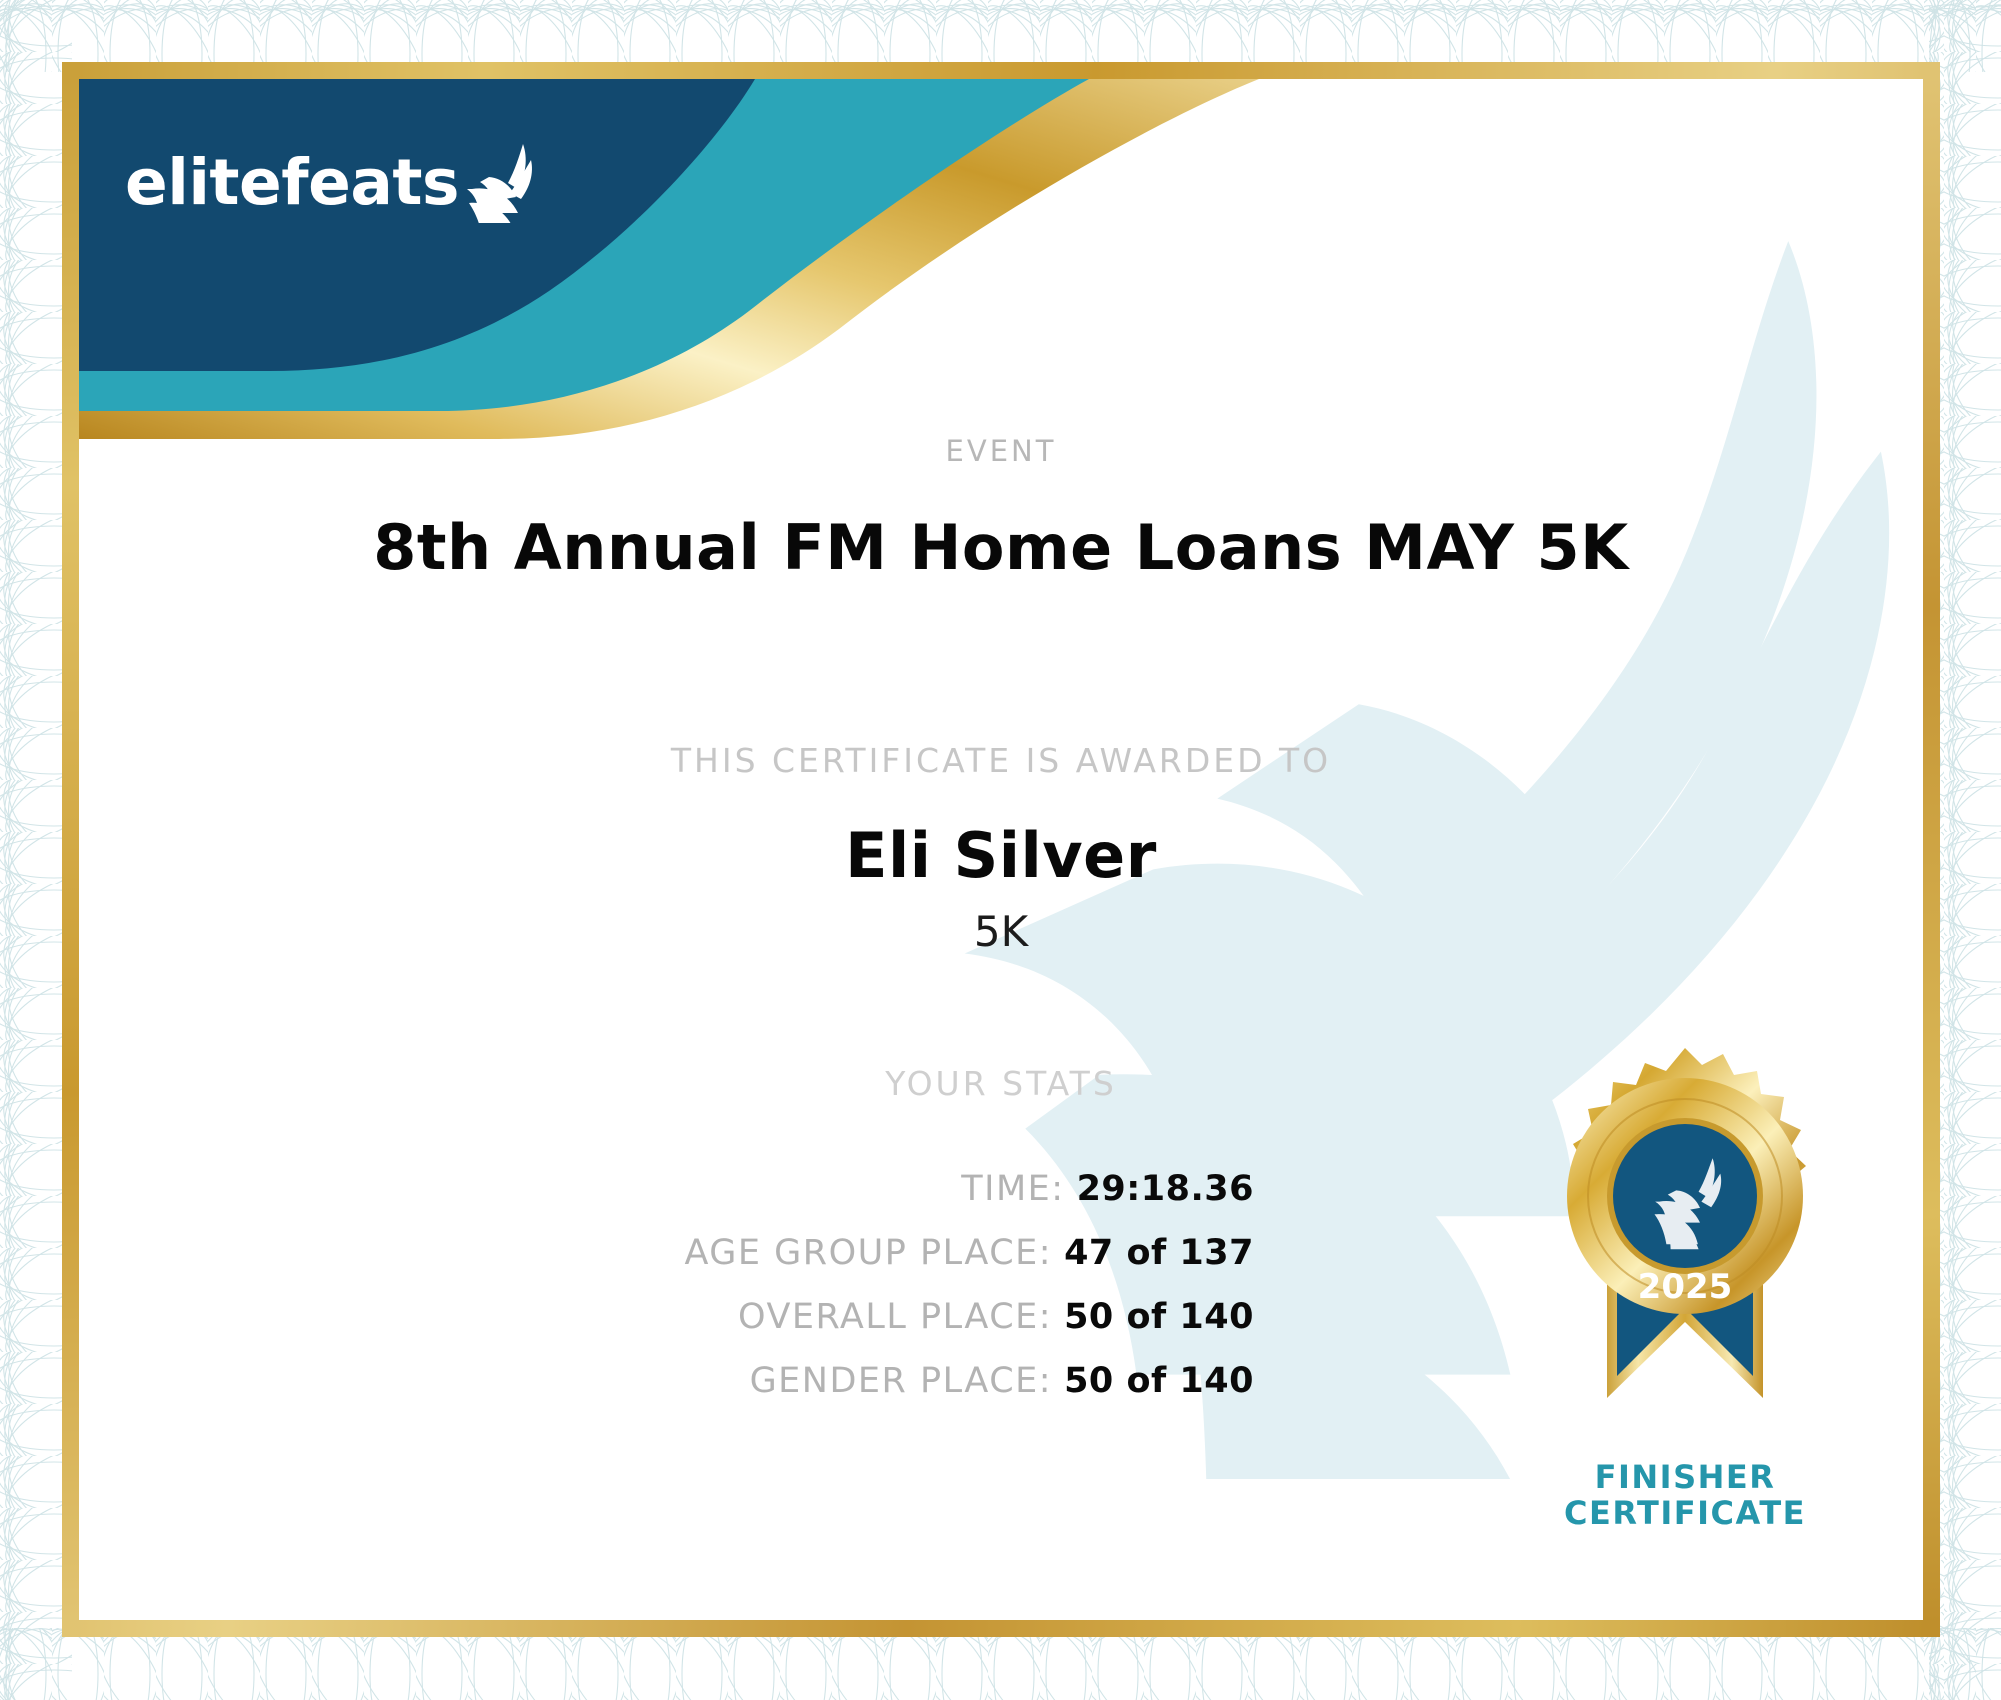  I want to click on finisher-seal: 2025 FINISHER CERTIFICATE, so click(1685, 1289).